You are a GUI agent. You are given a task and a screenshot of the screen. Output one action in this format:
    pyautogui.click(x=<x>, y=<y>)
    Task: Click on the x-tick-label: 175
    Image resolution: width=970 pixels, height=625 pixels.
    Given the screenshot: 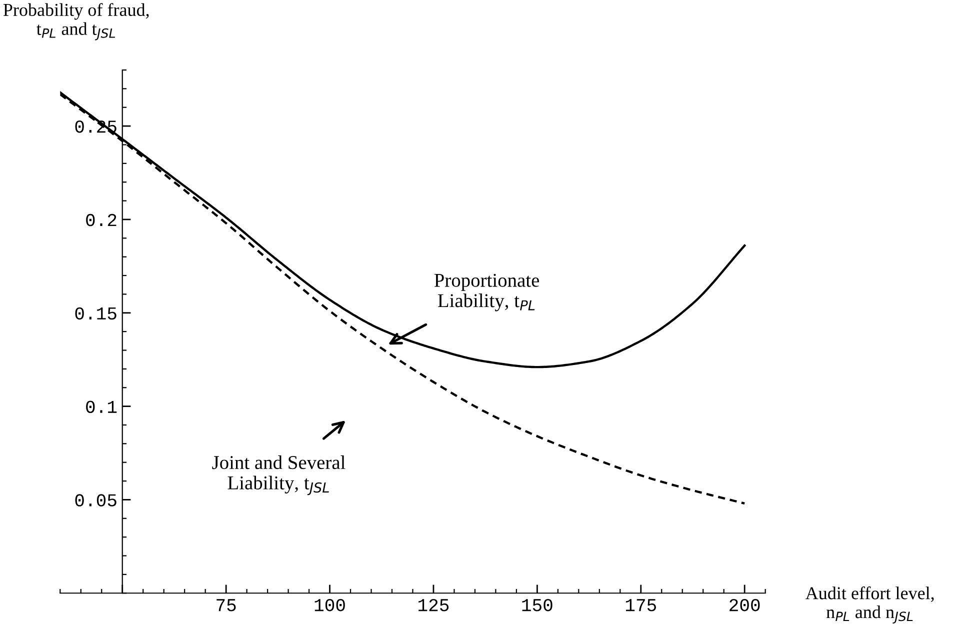 What is the action you would take?
    pyautogui.click(x=641, y=605)
    